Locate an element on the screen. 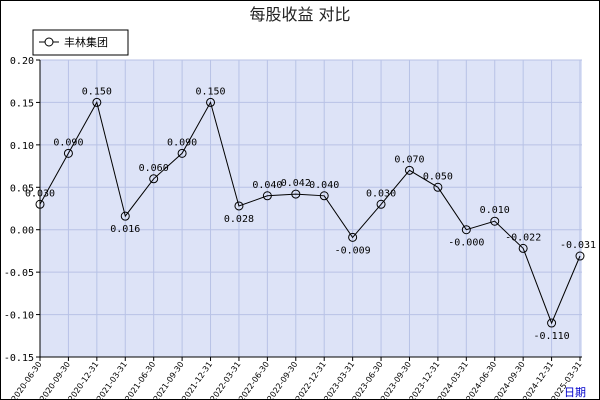  data-label: 0.028 is located at coordinates (239, 219).